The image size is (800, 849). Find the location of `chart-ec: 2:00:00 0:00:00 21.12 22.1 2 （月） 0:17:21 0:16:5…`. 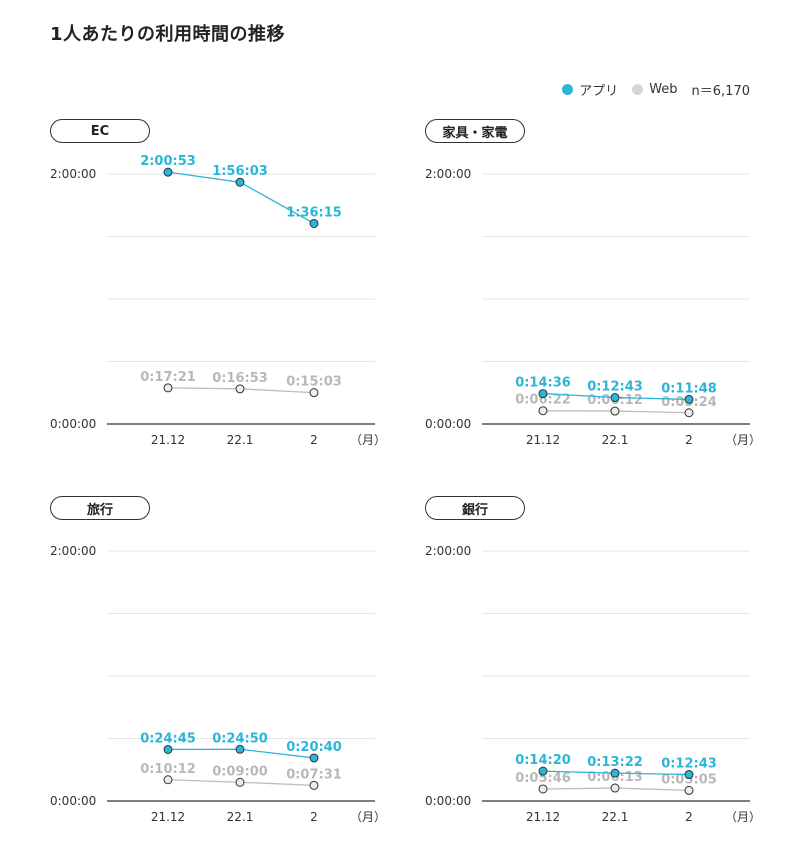

chart-ec: 2:00:00 0:00:00 21.12 22.1 2 （月） 0:17:21 0:16:5… is located at coordinates (218, 300).